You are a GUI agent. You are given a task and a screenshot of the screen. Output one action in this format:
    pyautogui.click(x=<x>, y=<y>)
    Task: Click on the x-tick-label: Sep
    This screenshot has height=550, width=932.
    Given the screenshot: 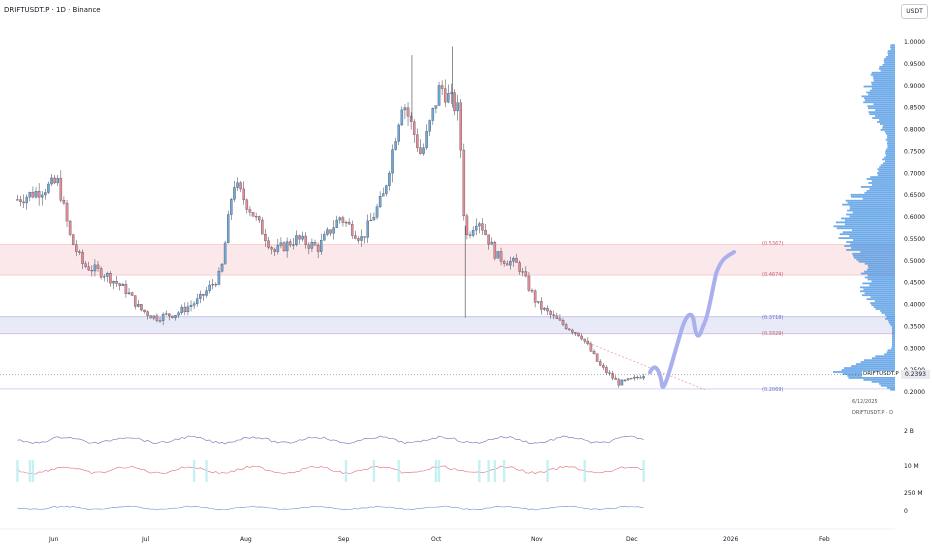 What is the action you would take?
    pyautogui.click(x=344, y=539)
    